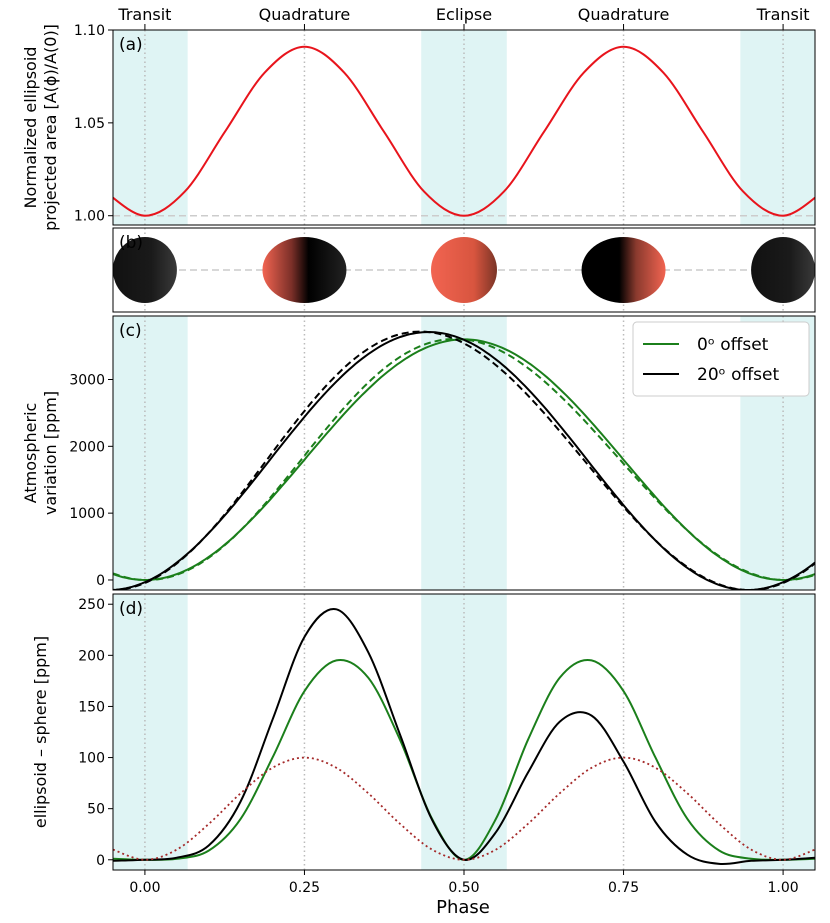 This screenshot has width=830, height=923. I want to click on y-tick-label-3: 3000, so click(87, 380).